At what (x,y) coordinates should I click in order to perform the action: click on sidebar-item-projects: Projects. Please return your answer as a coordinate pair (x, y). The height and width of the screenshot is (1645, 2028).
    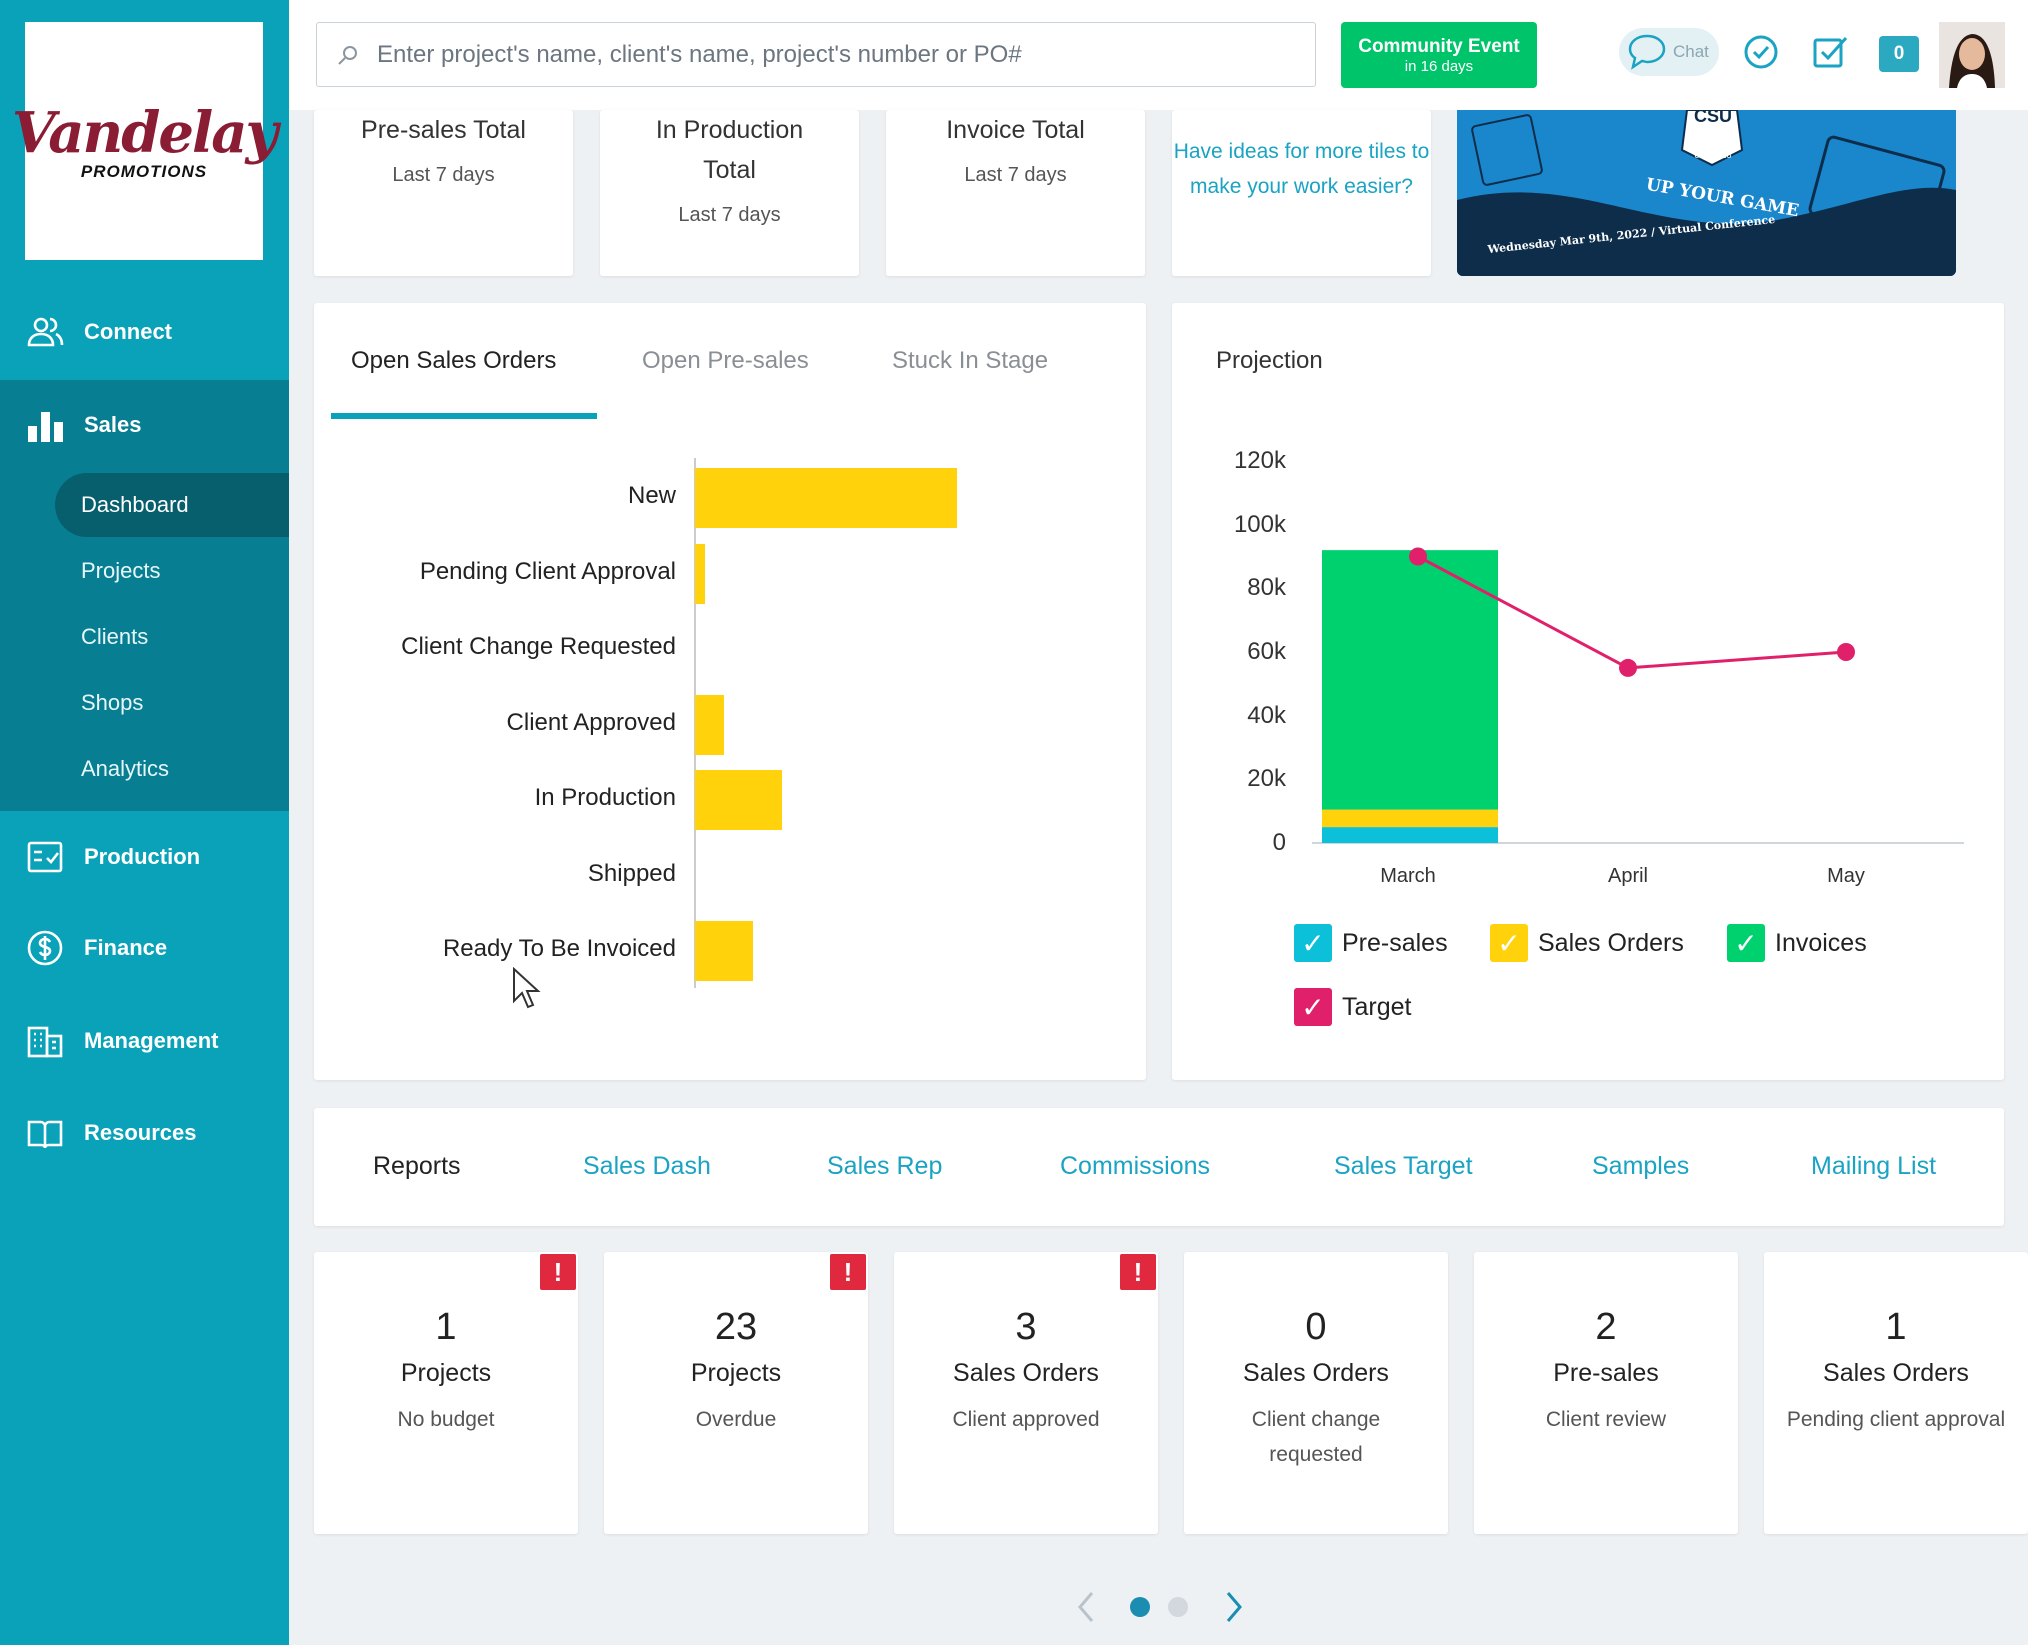
    Looking at the image, I should click on (121, 570).